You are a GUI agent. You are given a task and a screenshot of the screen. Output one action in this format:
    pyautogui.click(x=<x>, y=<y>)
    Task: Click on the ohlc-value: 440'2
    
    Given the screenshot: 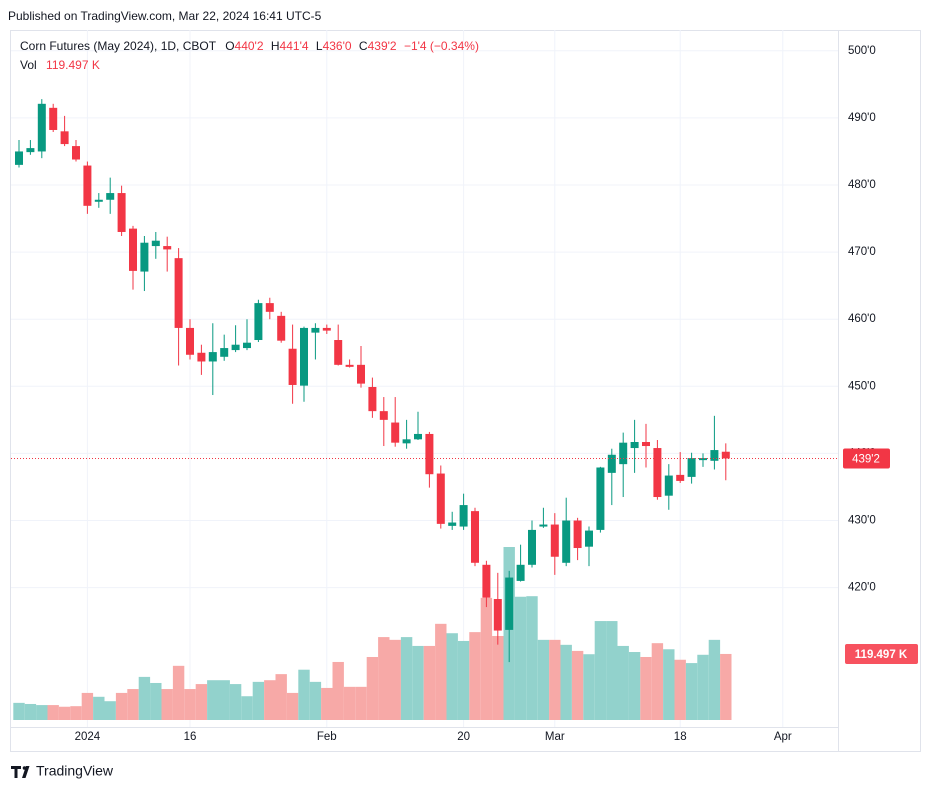 What is the action you would take?
    pyautogui.click(x=249, y=46)
    